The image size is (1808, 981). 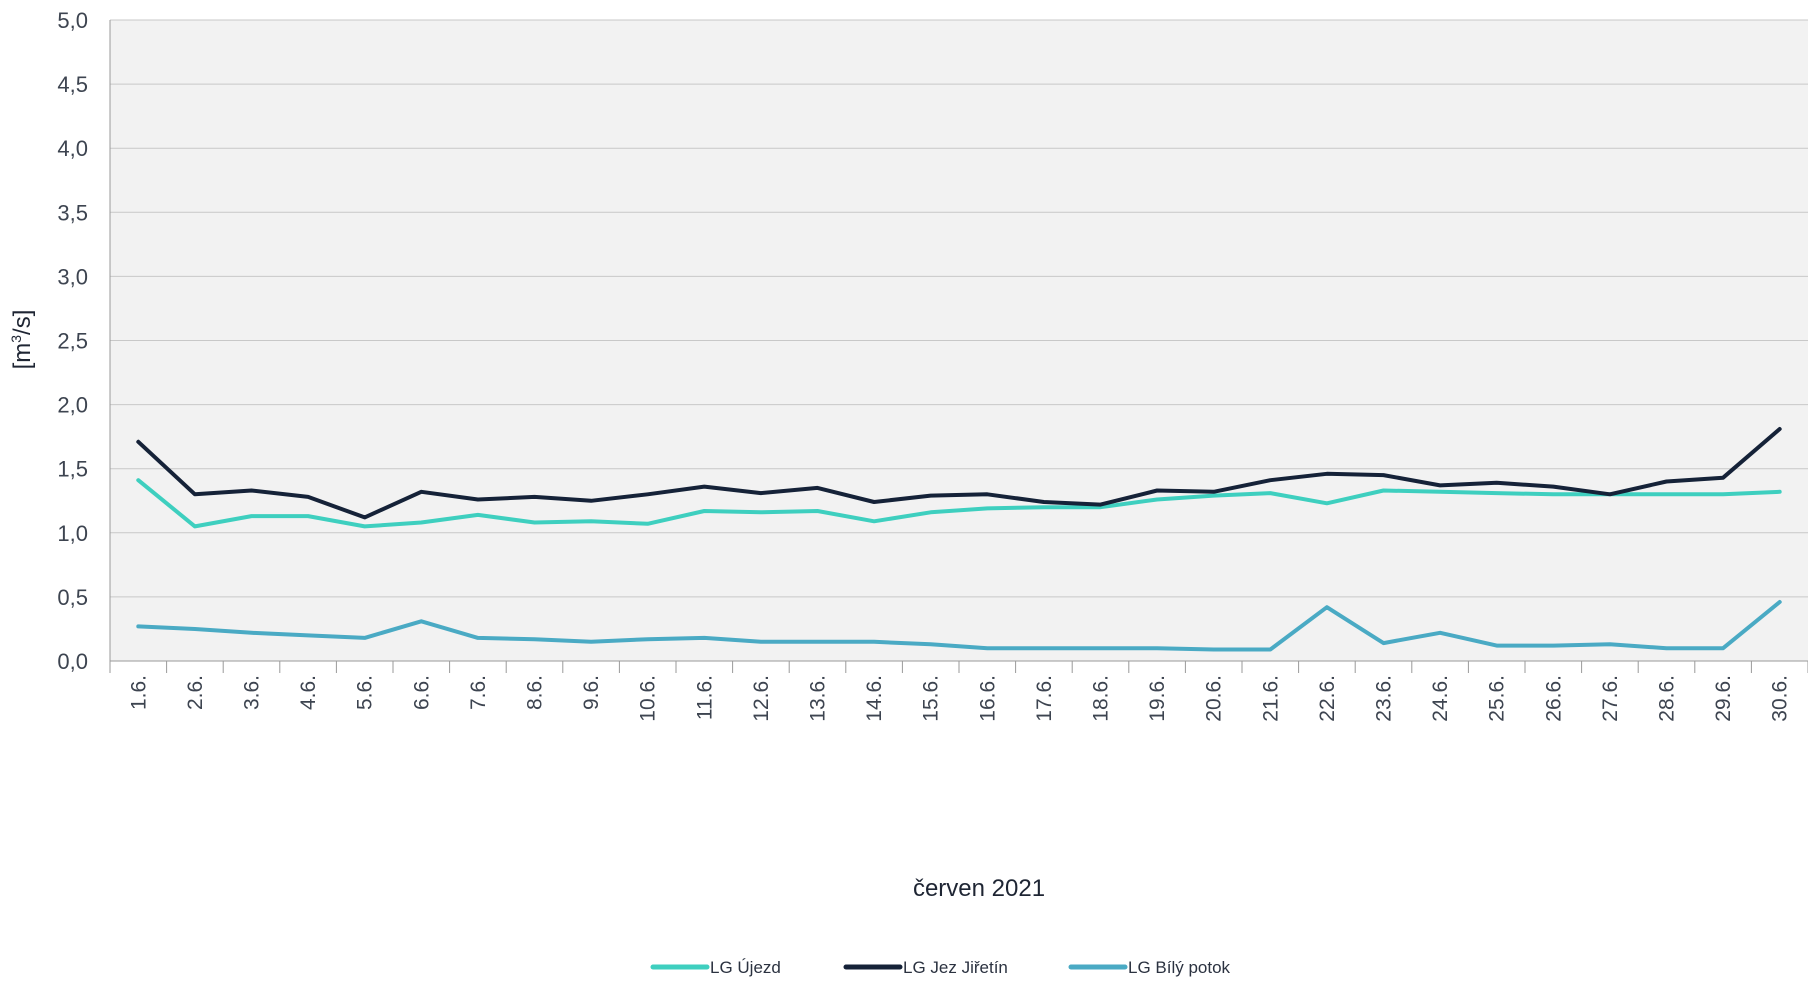 I want to click on x-tick-label: 7.6., so click(x=478, y=692).